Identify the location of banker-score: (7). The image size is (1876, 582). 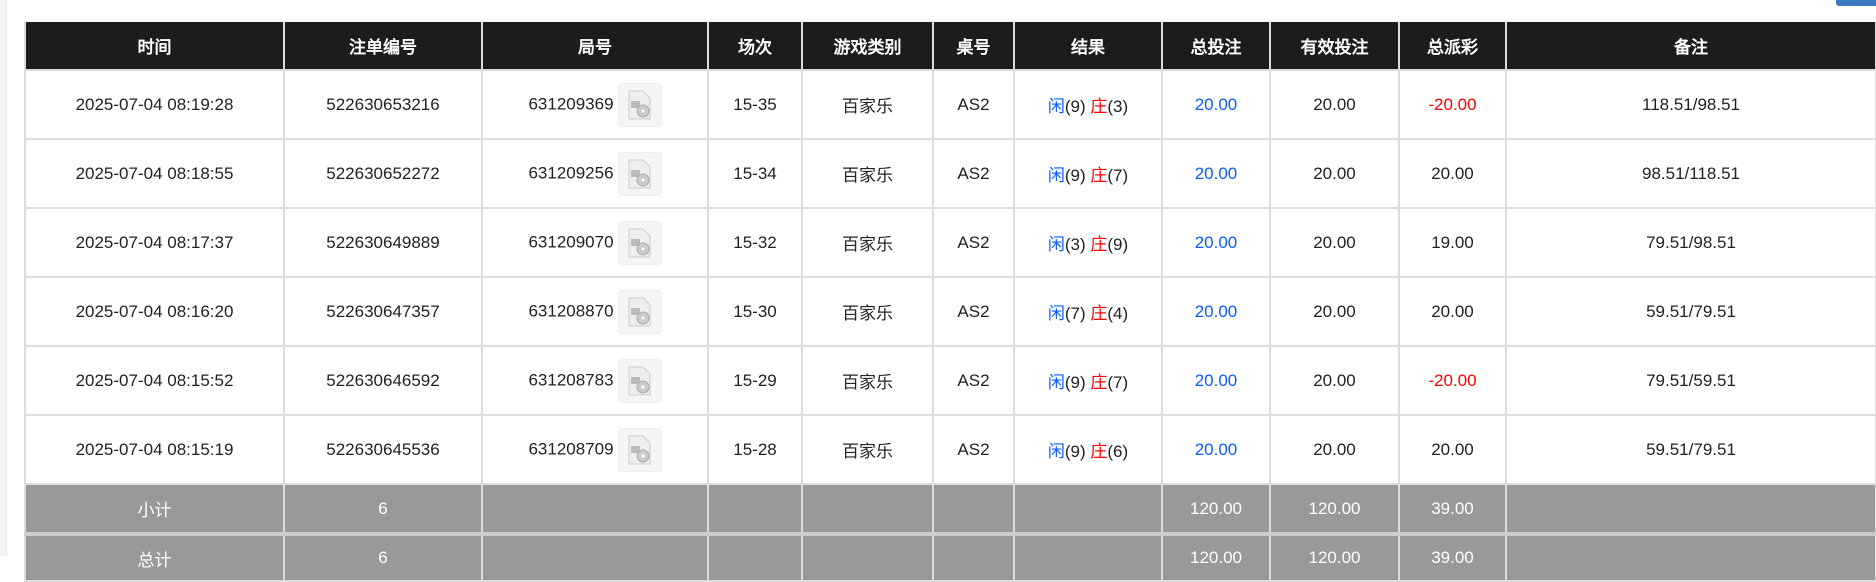
(1118, 382).